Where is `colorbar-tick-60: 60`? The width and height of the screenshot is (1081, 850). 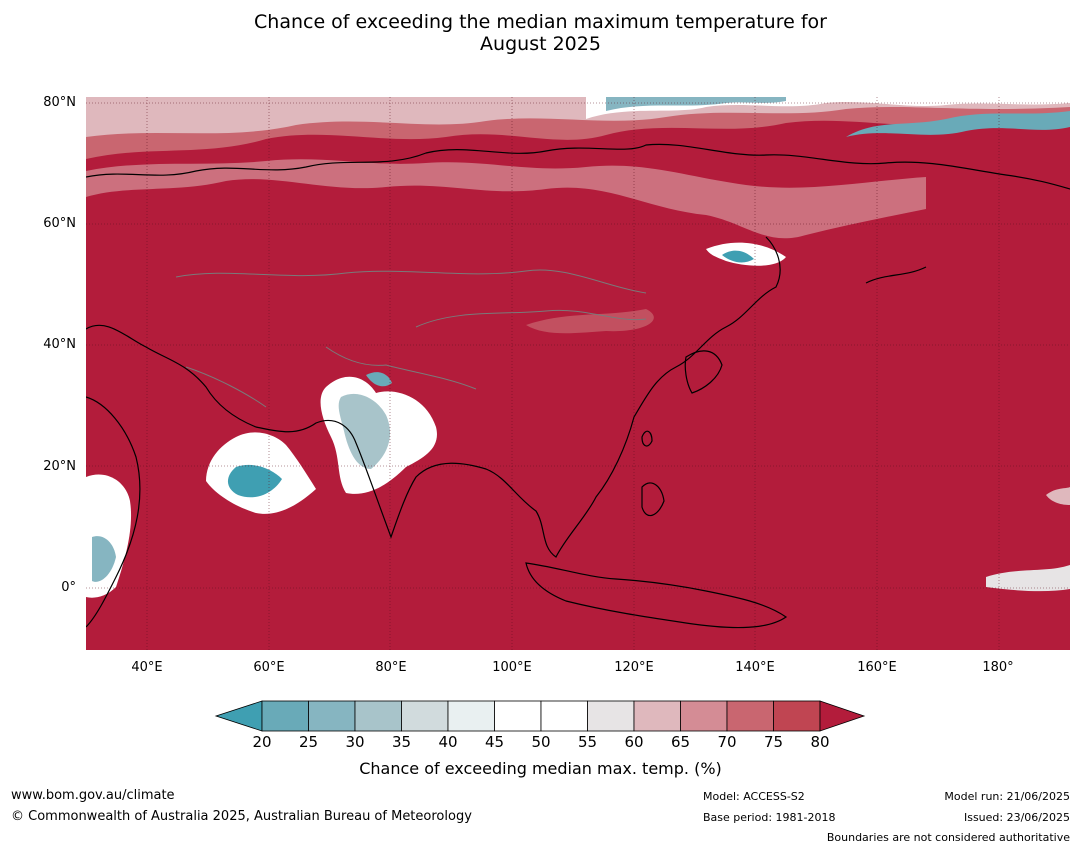 colorbar-tick-60: 60 is located at coordinates (634, 742).